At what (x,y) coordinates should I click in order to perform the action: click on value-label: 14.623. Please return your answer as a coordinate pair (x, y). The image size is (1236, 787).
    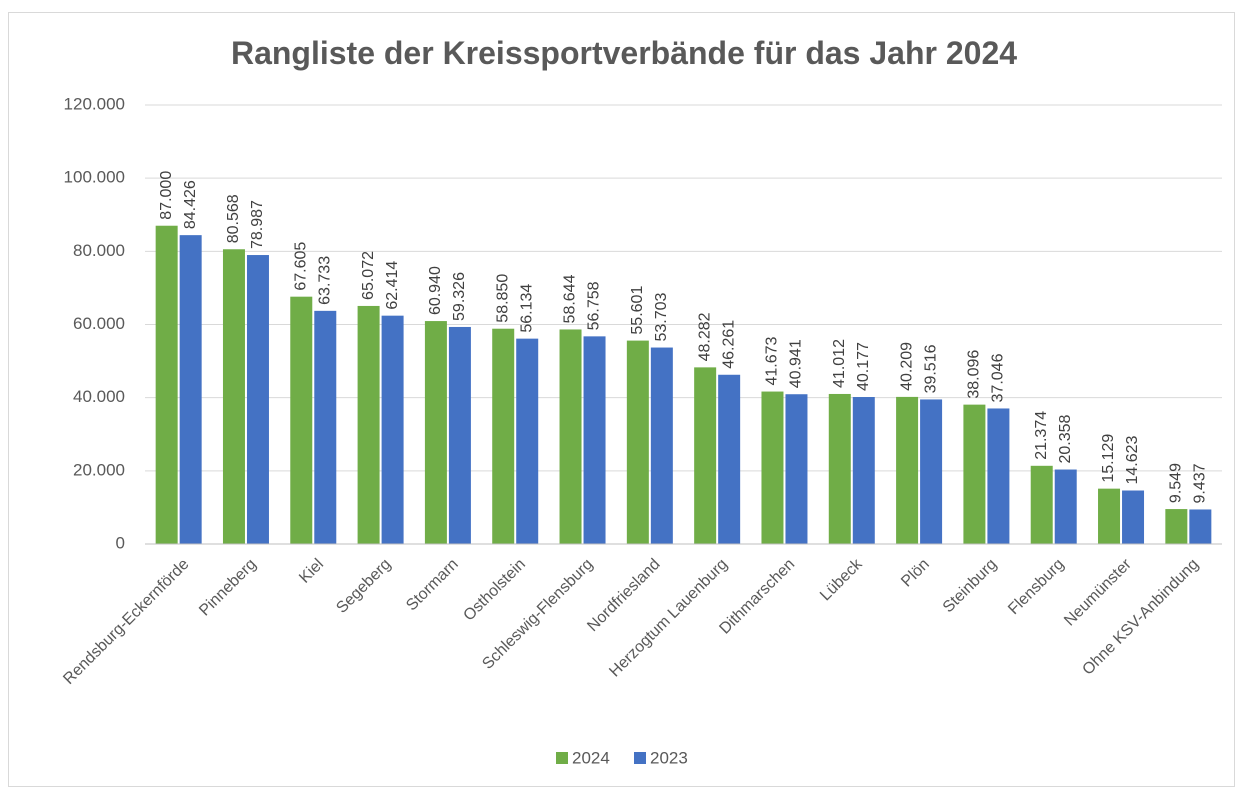
    Looking at the image, I should click on (1132, 459).